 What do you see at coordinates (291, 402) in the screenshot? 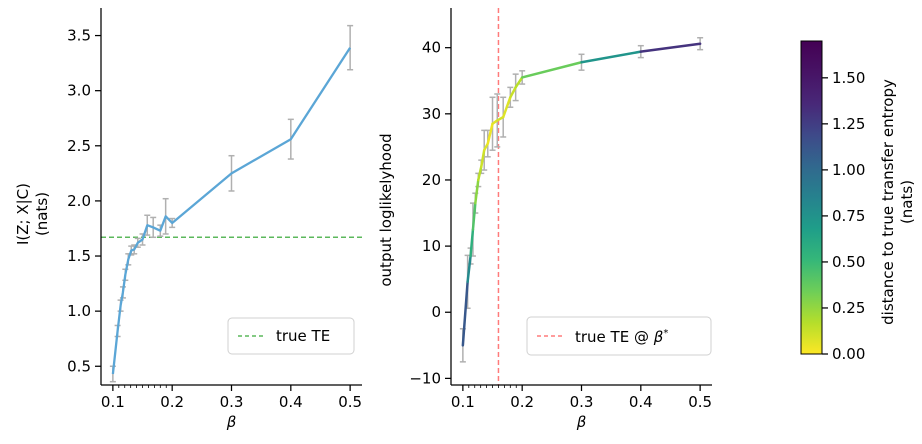
I see `left-chart-x-tick-label: 0.4` at bounding box center [291, 402].